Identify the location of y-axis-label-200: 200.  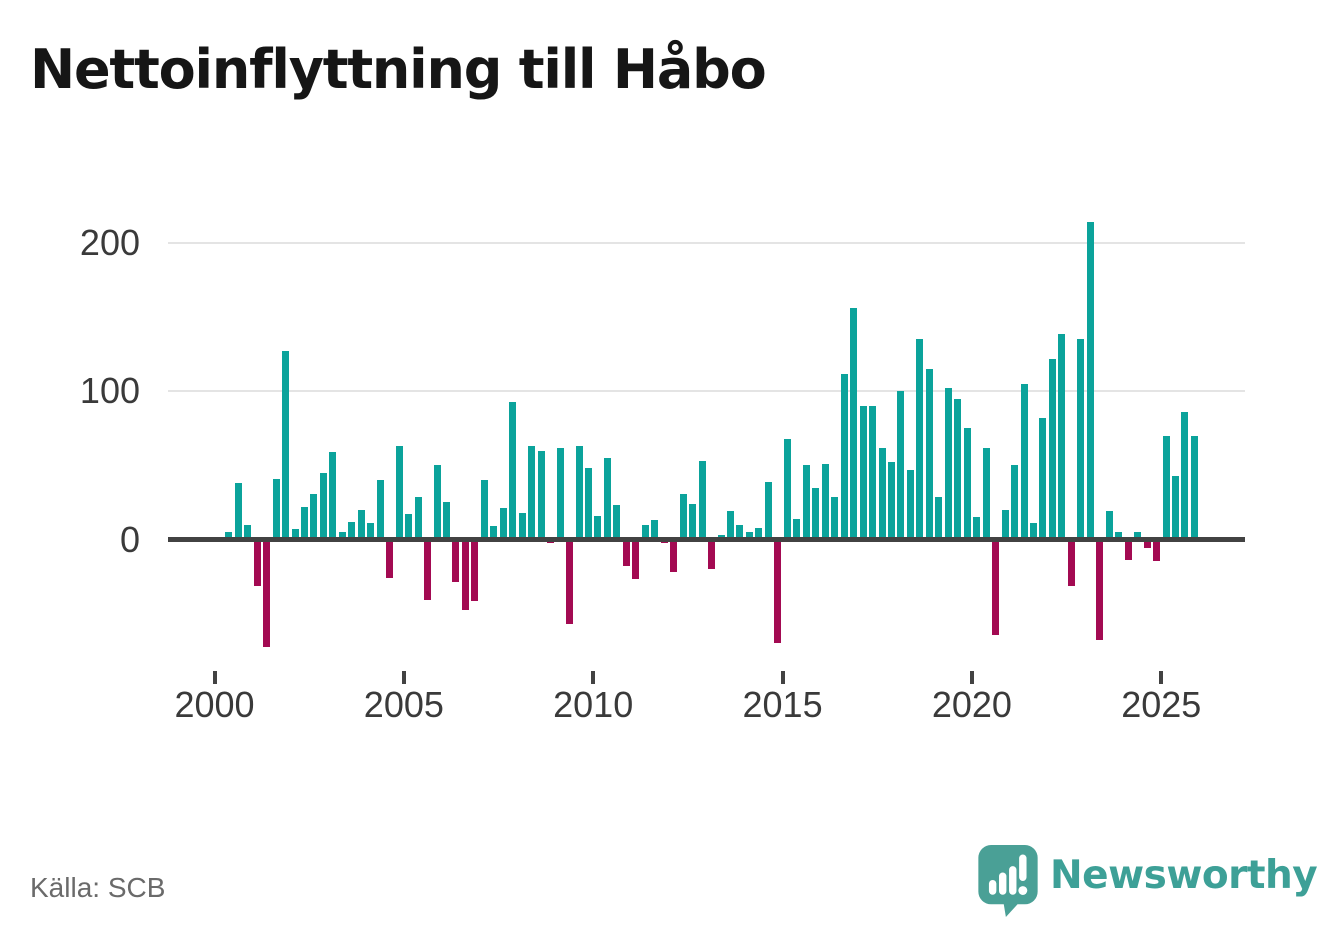
(109, 243).